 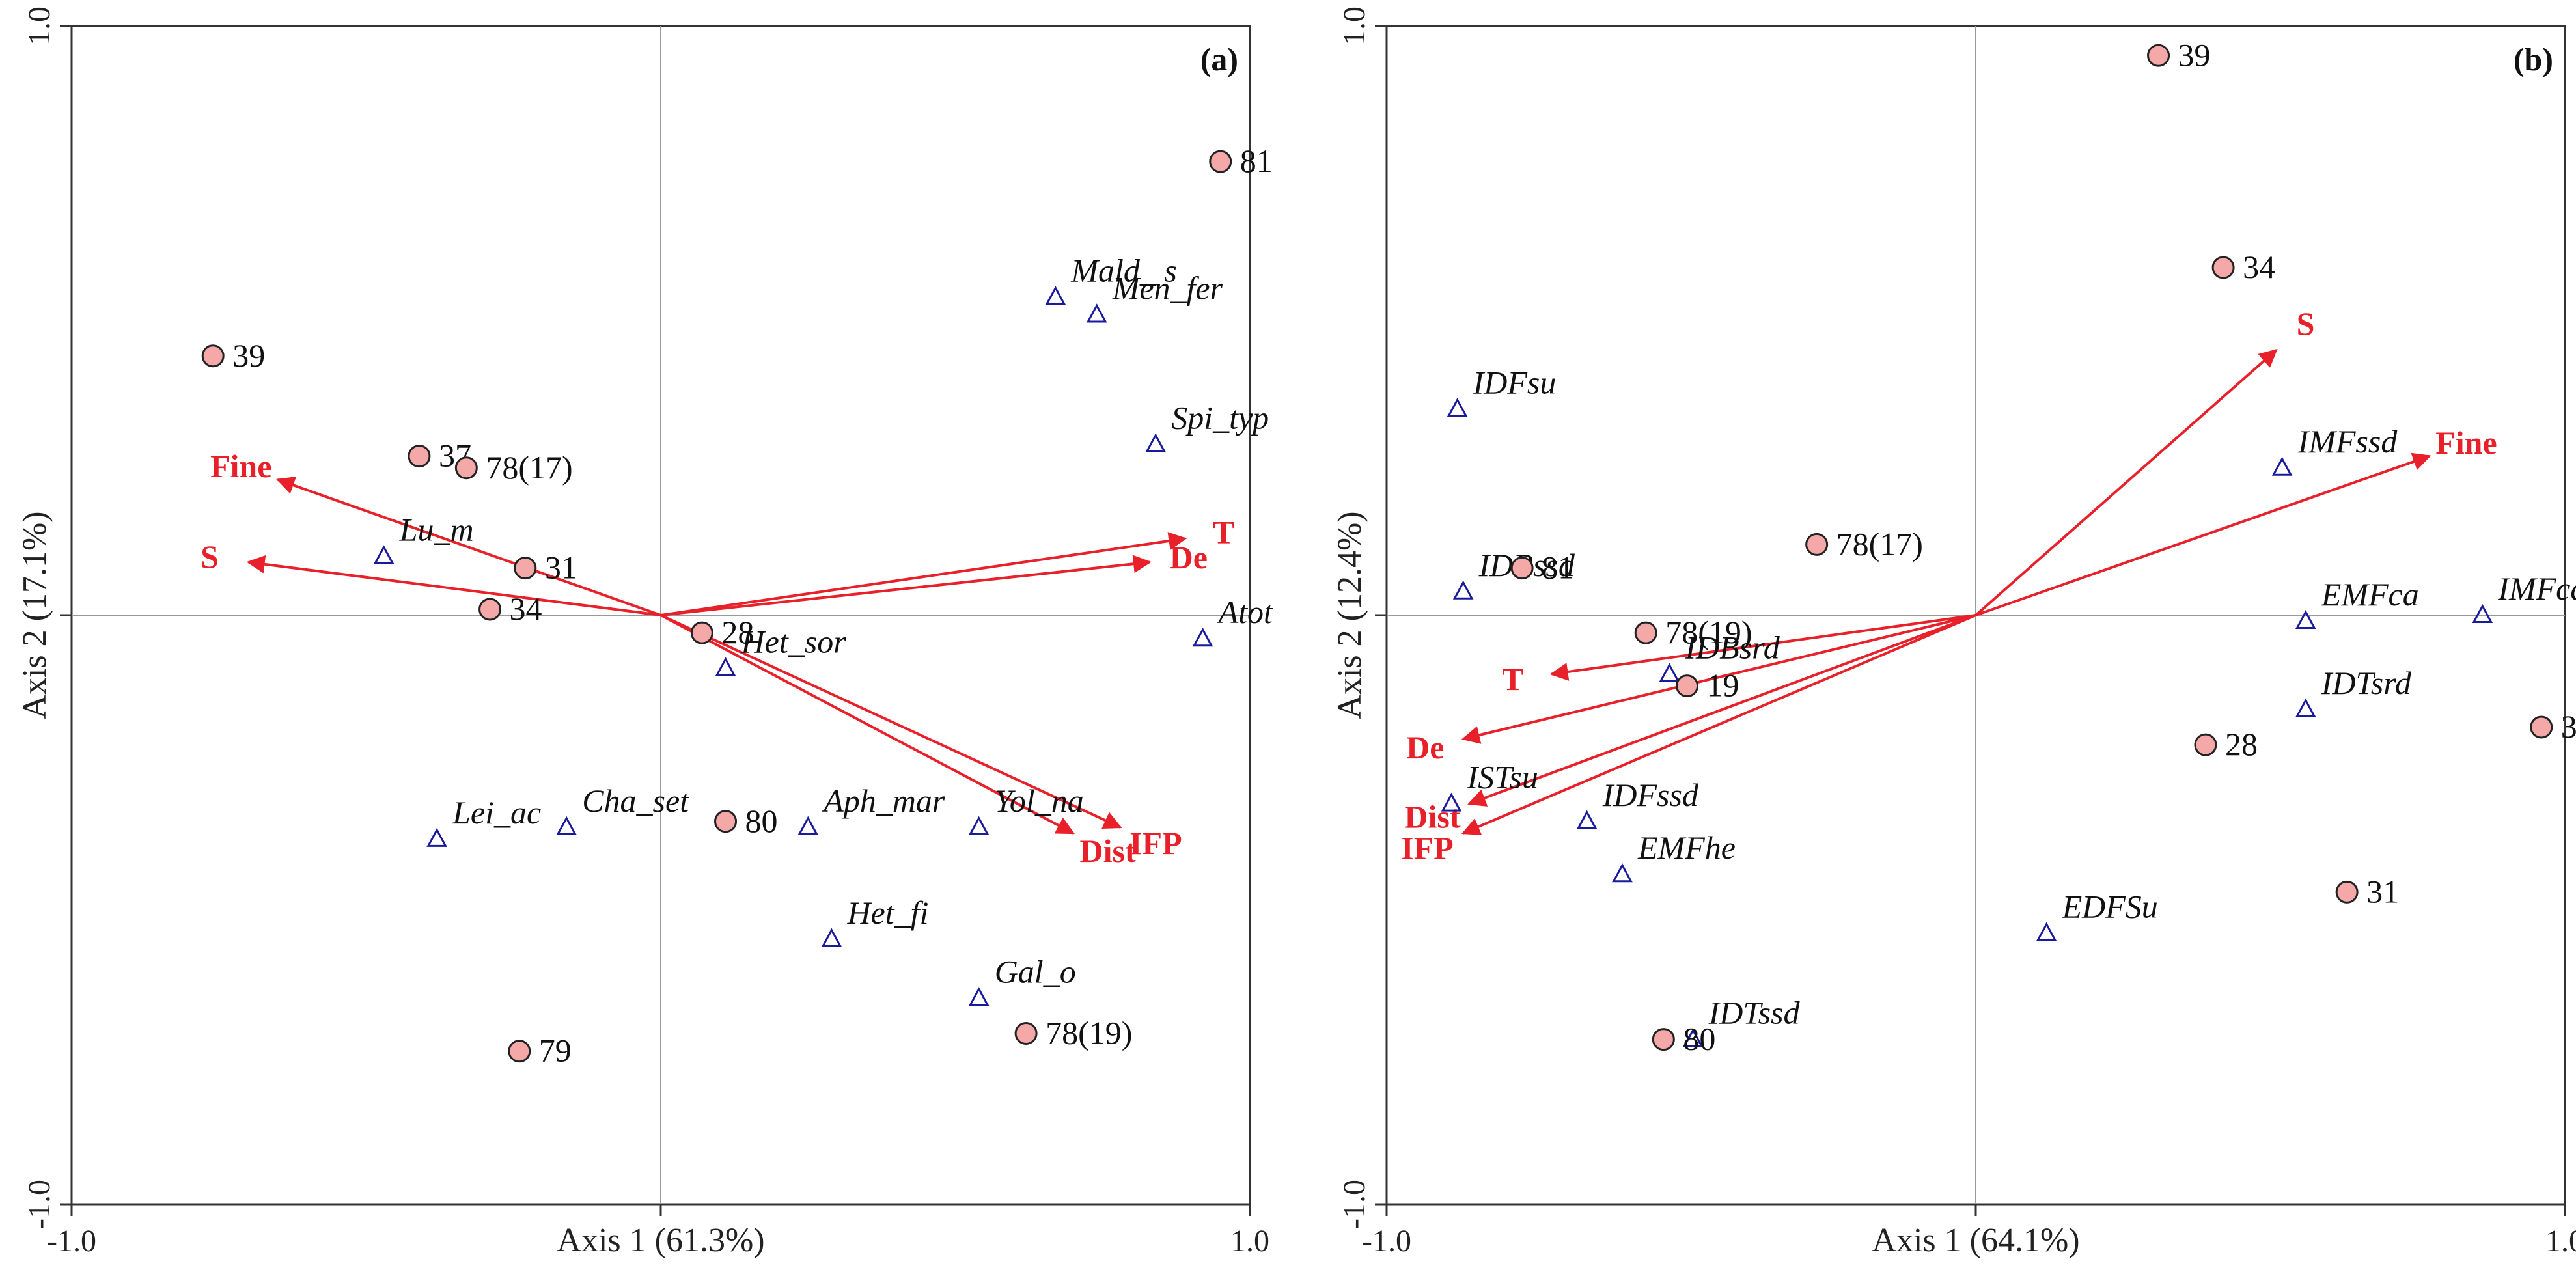 I want to click on species-label-atot: Atot, so click(x=1245, y=612).